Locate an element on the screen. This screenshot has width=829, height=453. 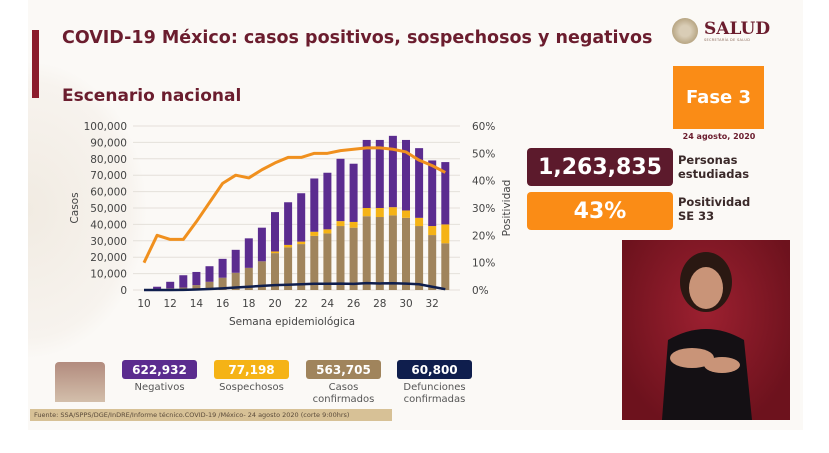
y-tick-label: 80,000 is located at coordinates (108, 160).